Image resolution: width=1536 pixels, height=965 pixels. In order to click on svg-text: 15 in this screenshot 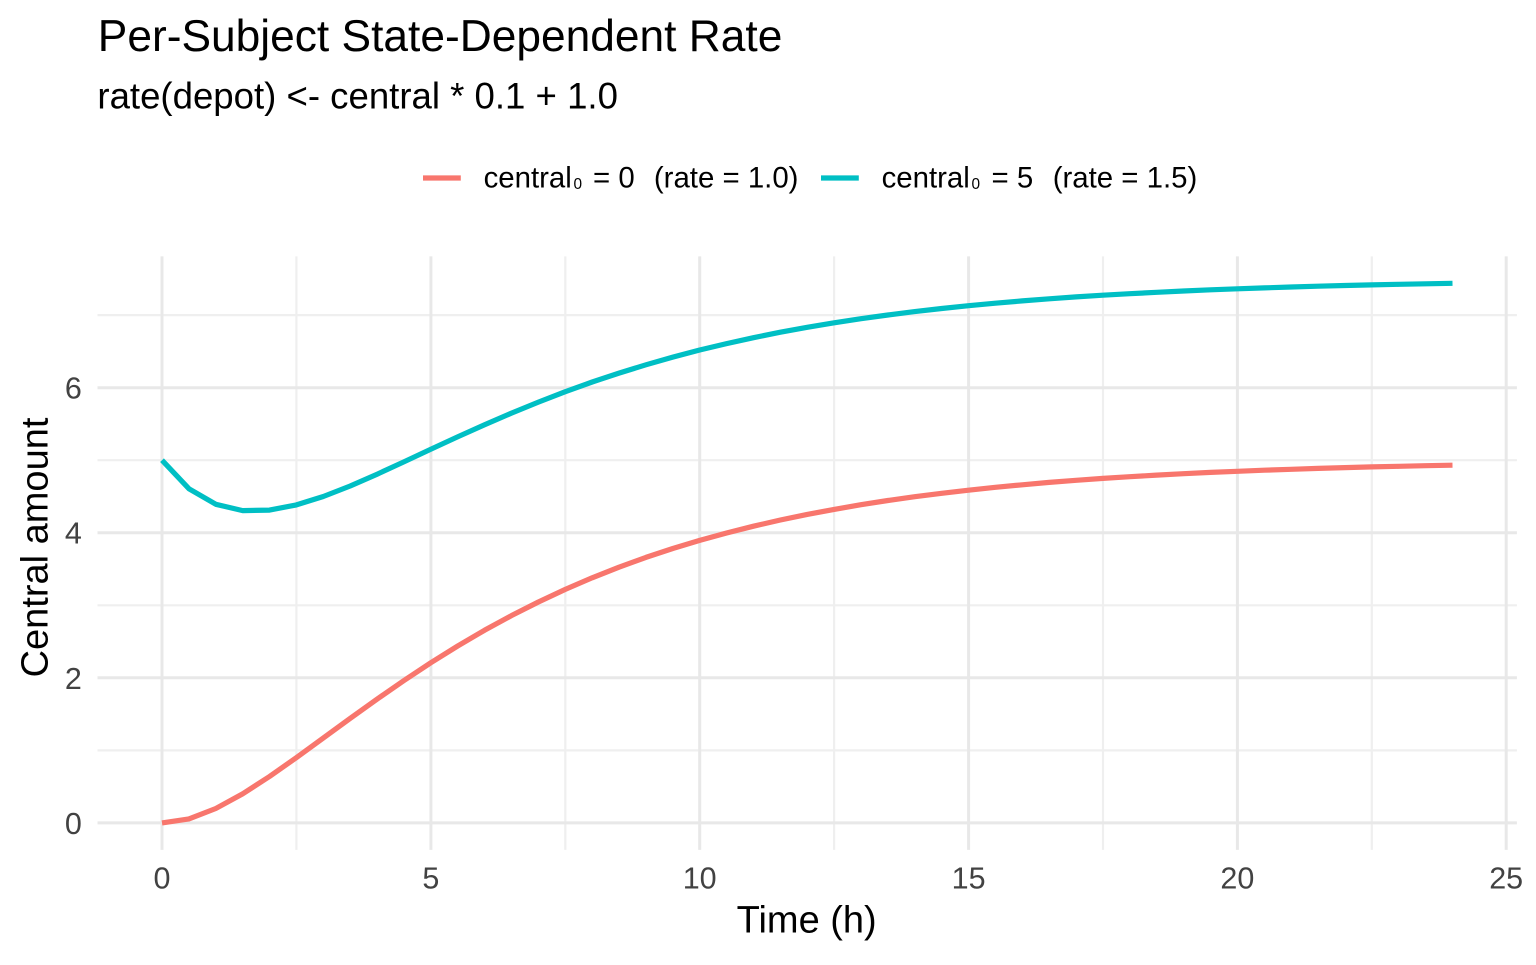, I will do `click(969, 879)`.